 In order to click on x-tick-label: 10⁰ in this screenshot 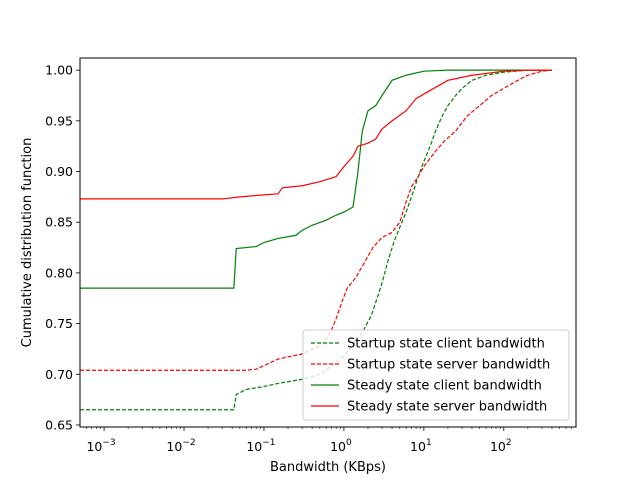, I will do `click(341, 446)`.